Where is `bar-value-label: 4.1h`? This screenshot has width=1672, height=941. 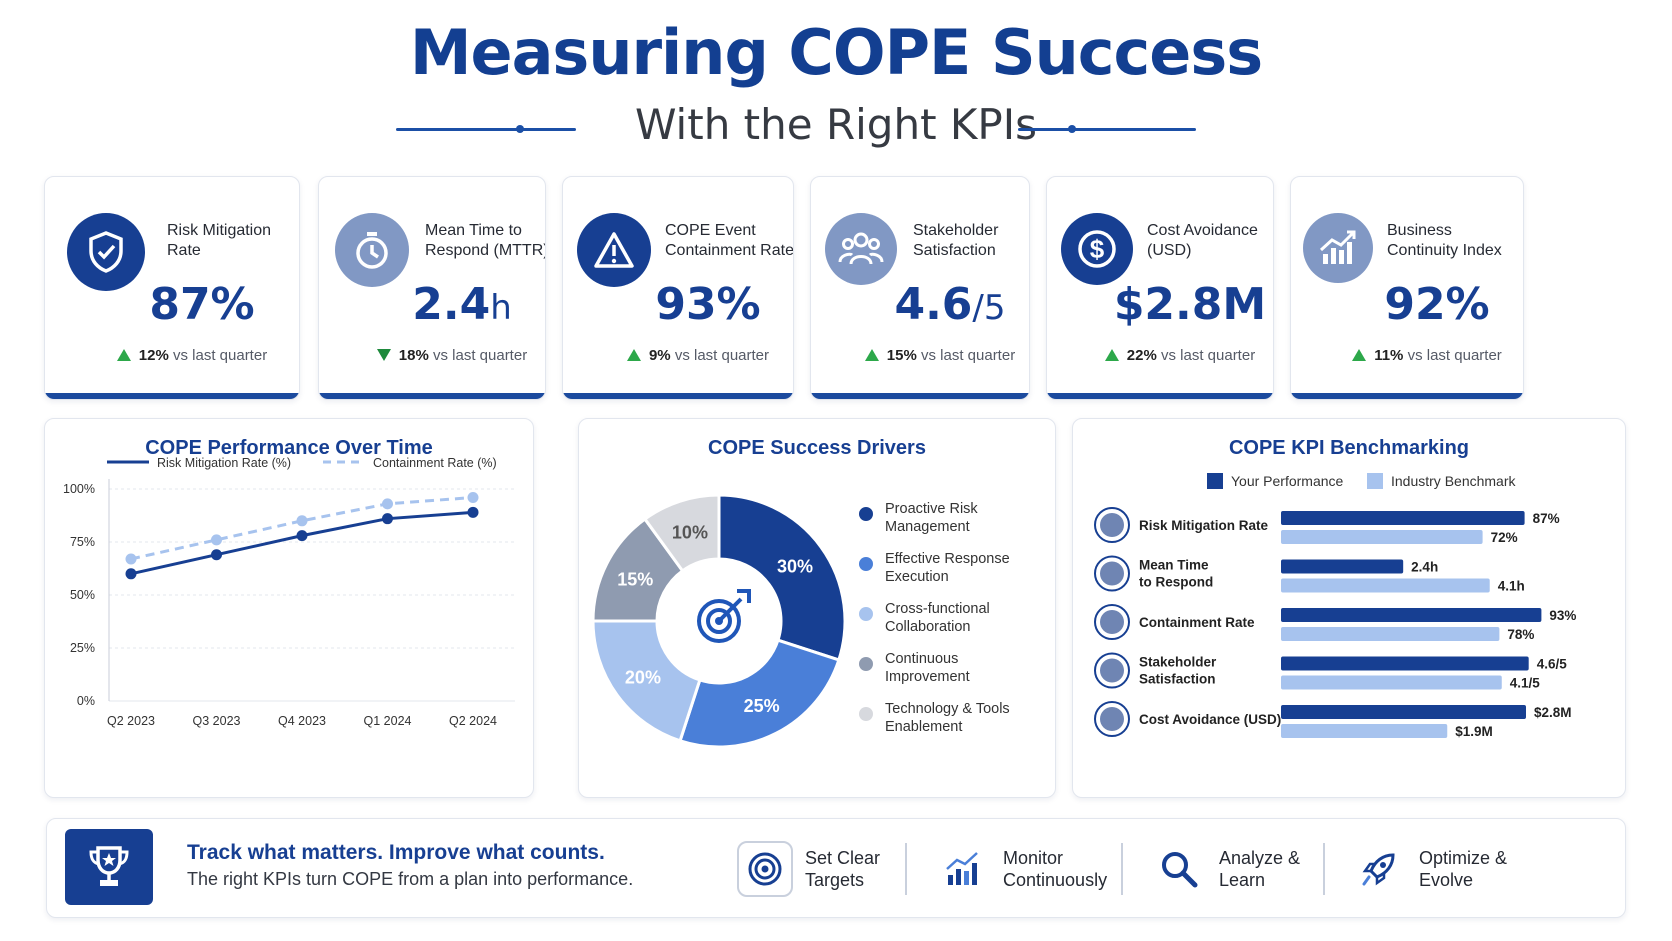
bar-value-label: 4.1h is located at coordinates (1511, 586).